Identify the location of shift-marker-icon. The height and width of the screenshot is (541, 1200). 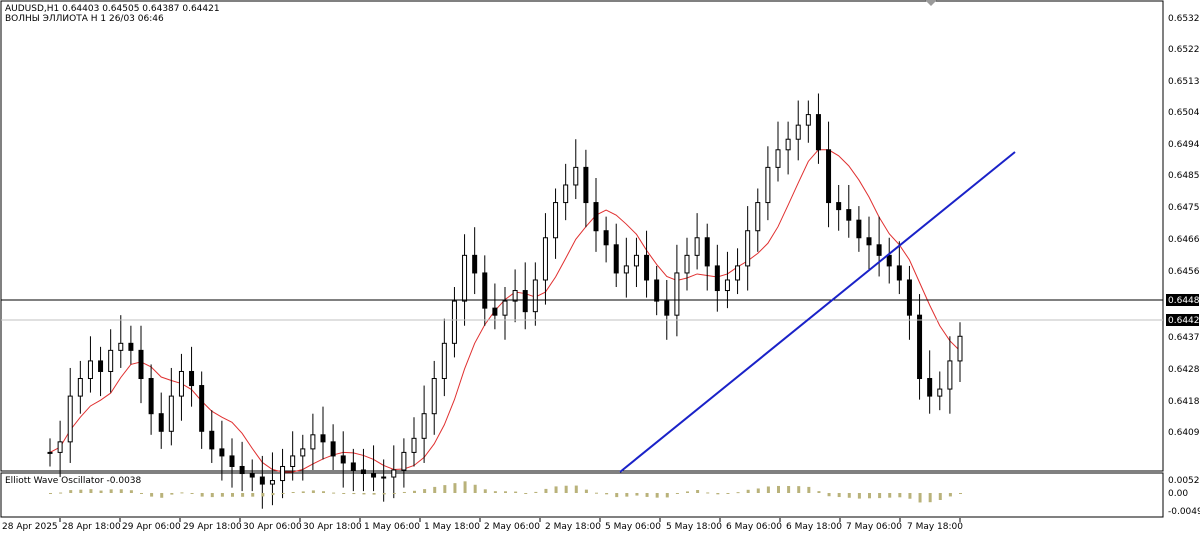
(931, 3).